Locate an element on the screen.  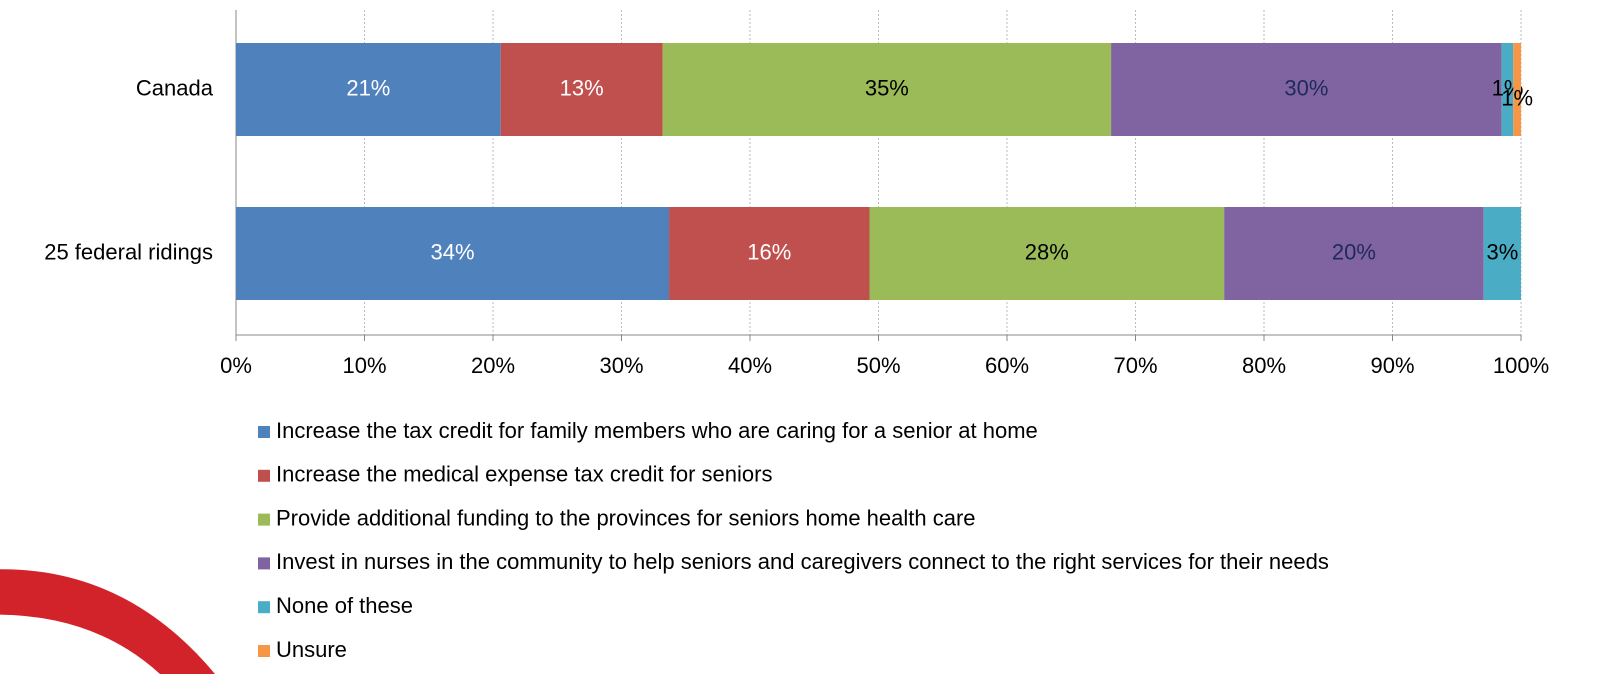
data-label: 35% is located at coordinates (887, 87).